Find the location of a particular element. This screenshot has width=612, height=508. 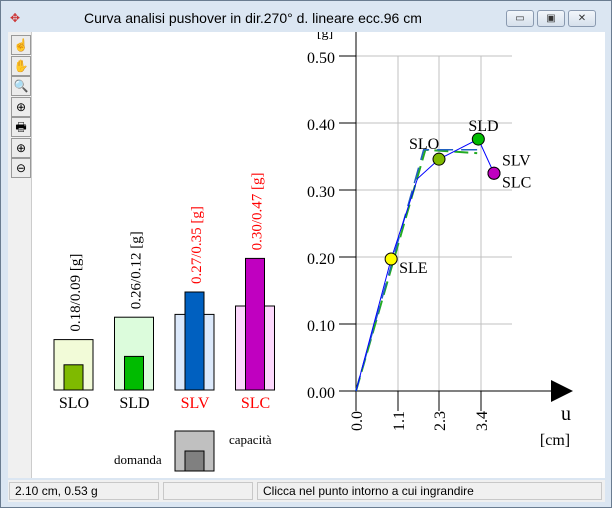

bilinear-blue-line is located at coordinates (420, 270).